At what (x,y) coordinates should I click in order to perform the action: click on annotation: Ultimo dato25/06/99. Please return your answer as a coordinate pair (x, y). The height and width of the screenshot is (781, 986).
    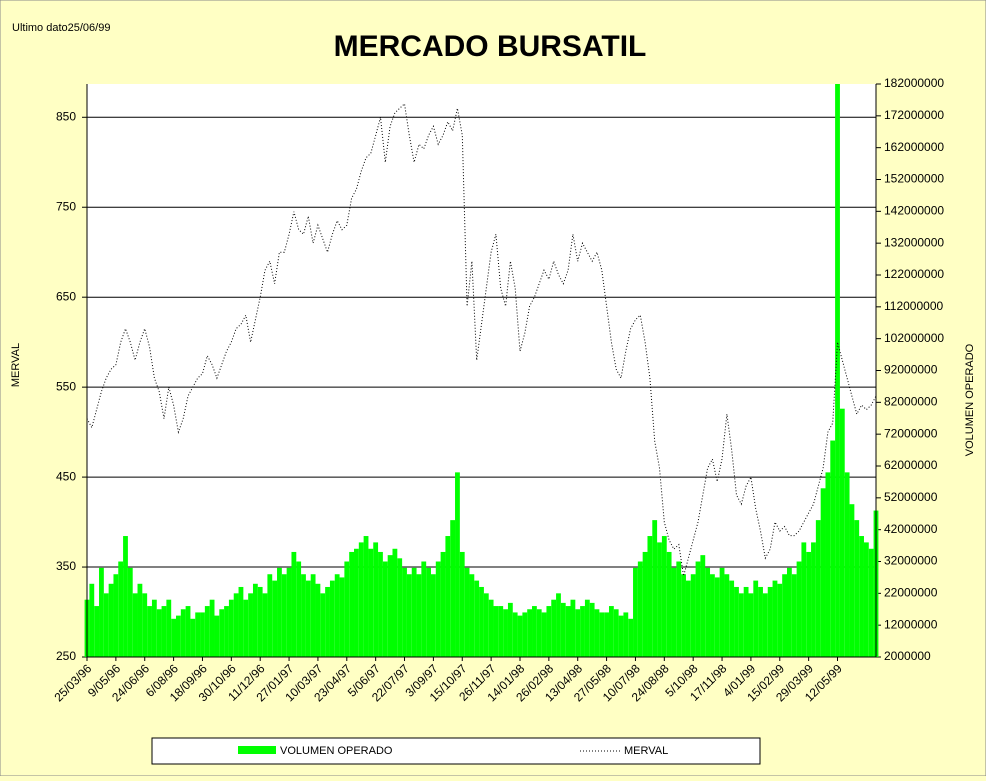
    Looking at the image, I should click on (61, 28).